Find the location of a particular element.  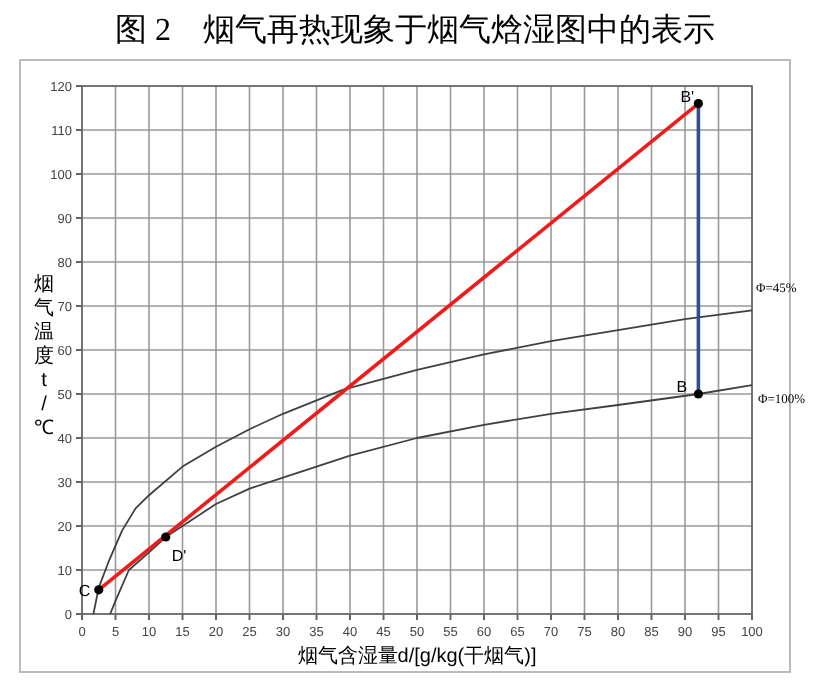

annotation: B is located at coordinates (682, 387).